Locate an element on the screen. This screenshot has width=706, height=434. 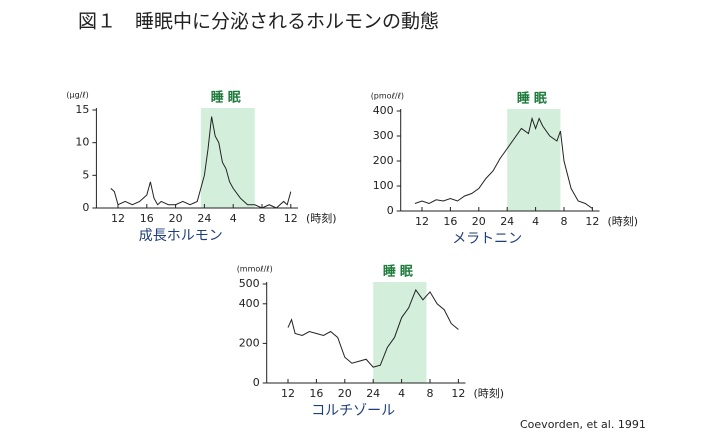
y-tick-label: 10 is located at coordinates (82, 142).